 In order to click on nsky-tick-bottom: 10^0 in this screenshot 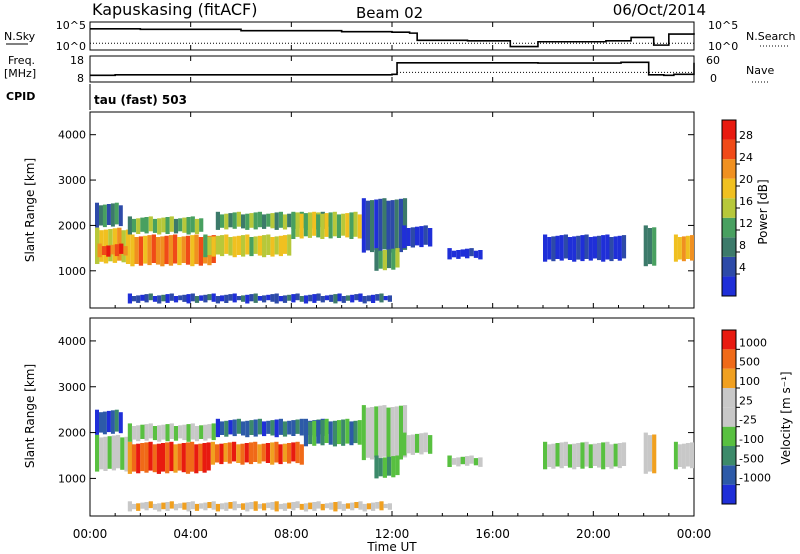, I will do `click(71, 46)`.